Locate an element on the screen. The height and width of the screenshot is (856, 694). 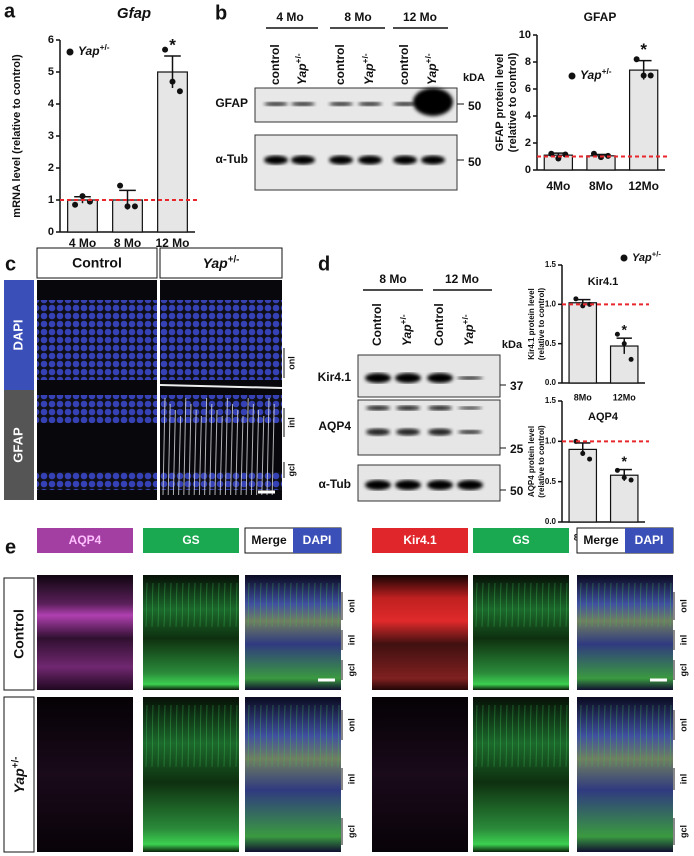
chart-title: Kir4.1 is located at coordinates (603, 282).